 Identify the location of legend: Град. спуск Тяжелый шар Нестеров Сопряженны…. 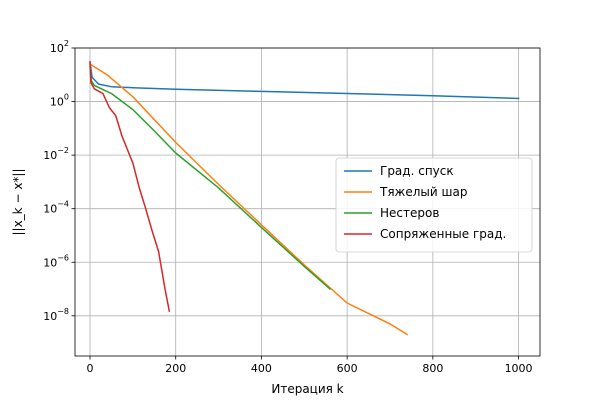
(434, 205).